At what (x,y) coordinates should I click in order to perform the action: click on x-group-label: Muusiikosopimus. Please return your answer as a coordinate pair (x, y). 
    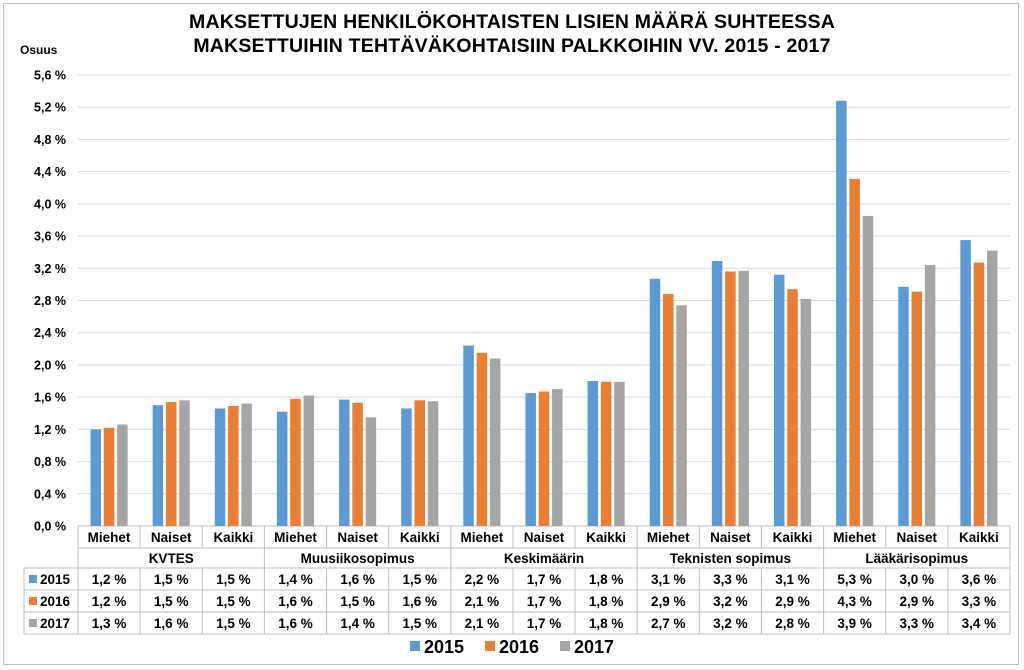
    Looking at the image, I should click on (358, 558).